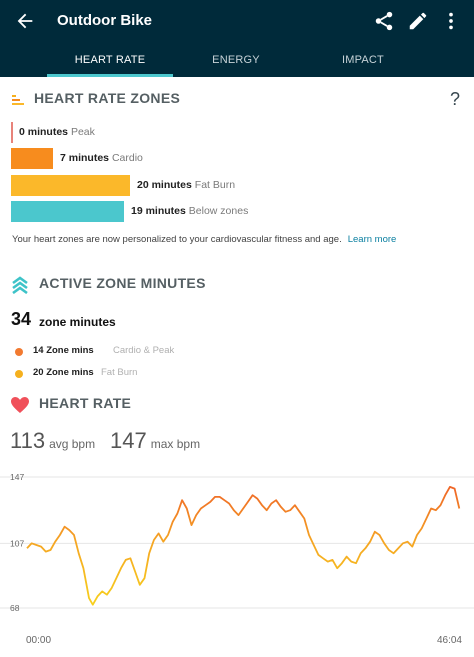 The width and height of the screenshot is (474, 657). I want to click on azm-desc: Cardio & Peak, so click(144, 350).